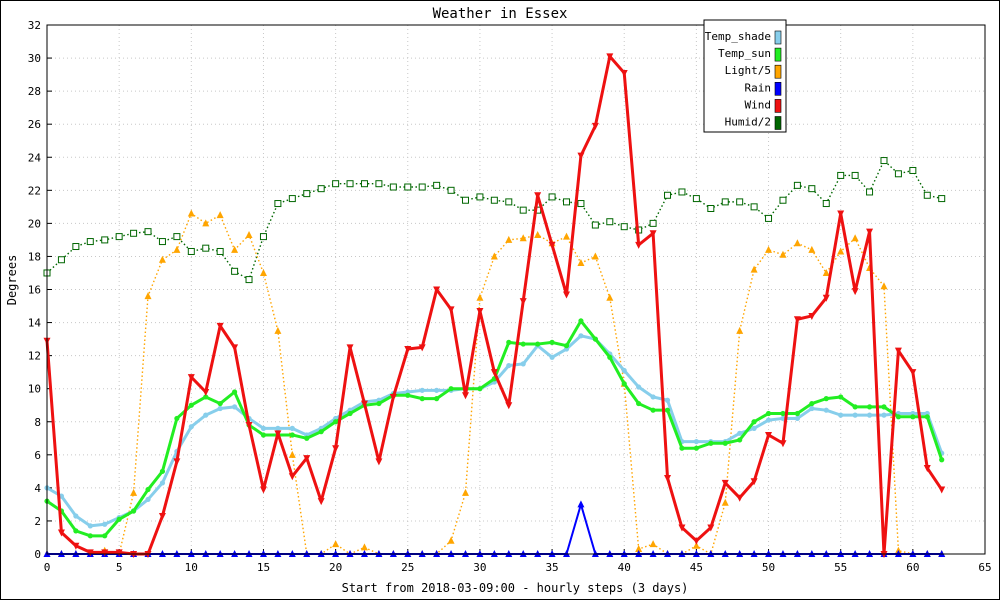  Describe the element at coordinates (37, 521) in the screenshot. I see `y-tick-label: 2` at that location.